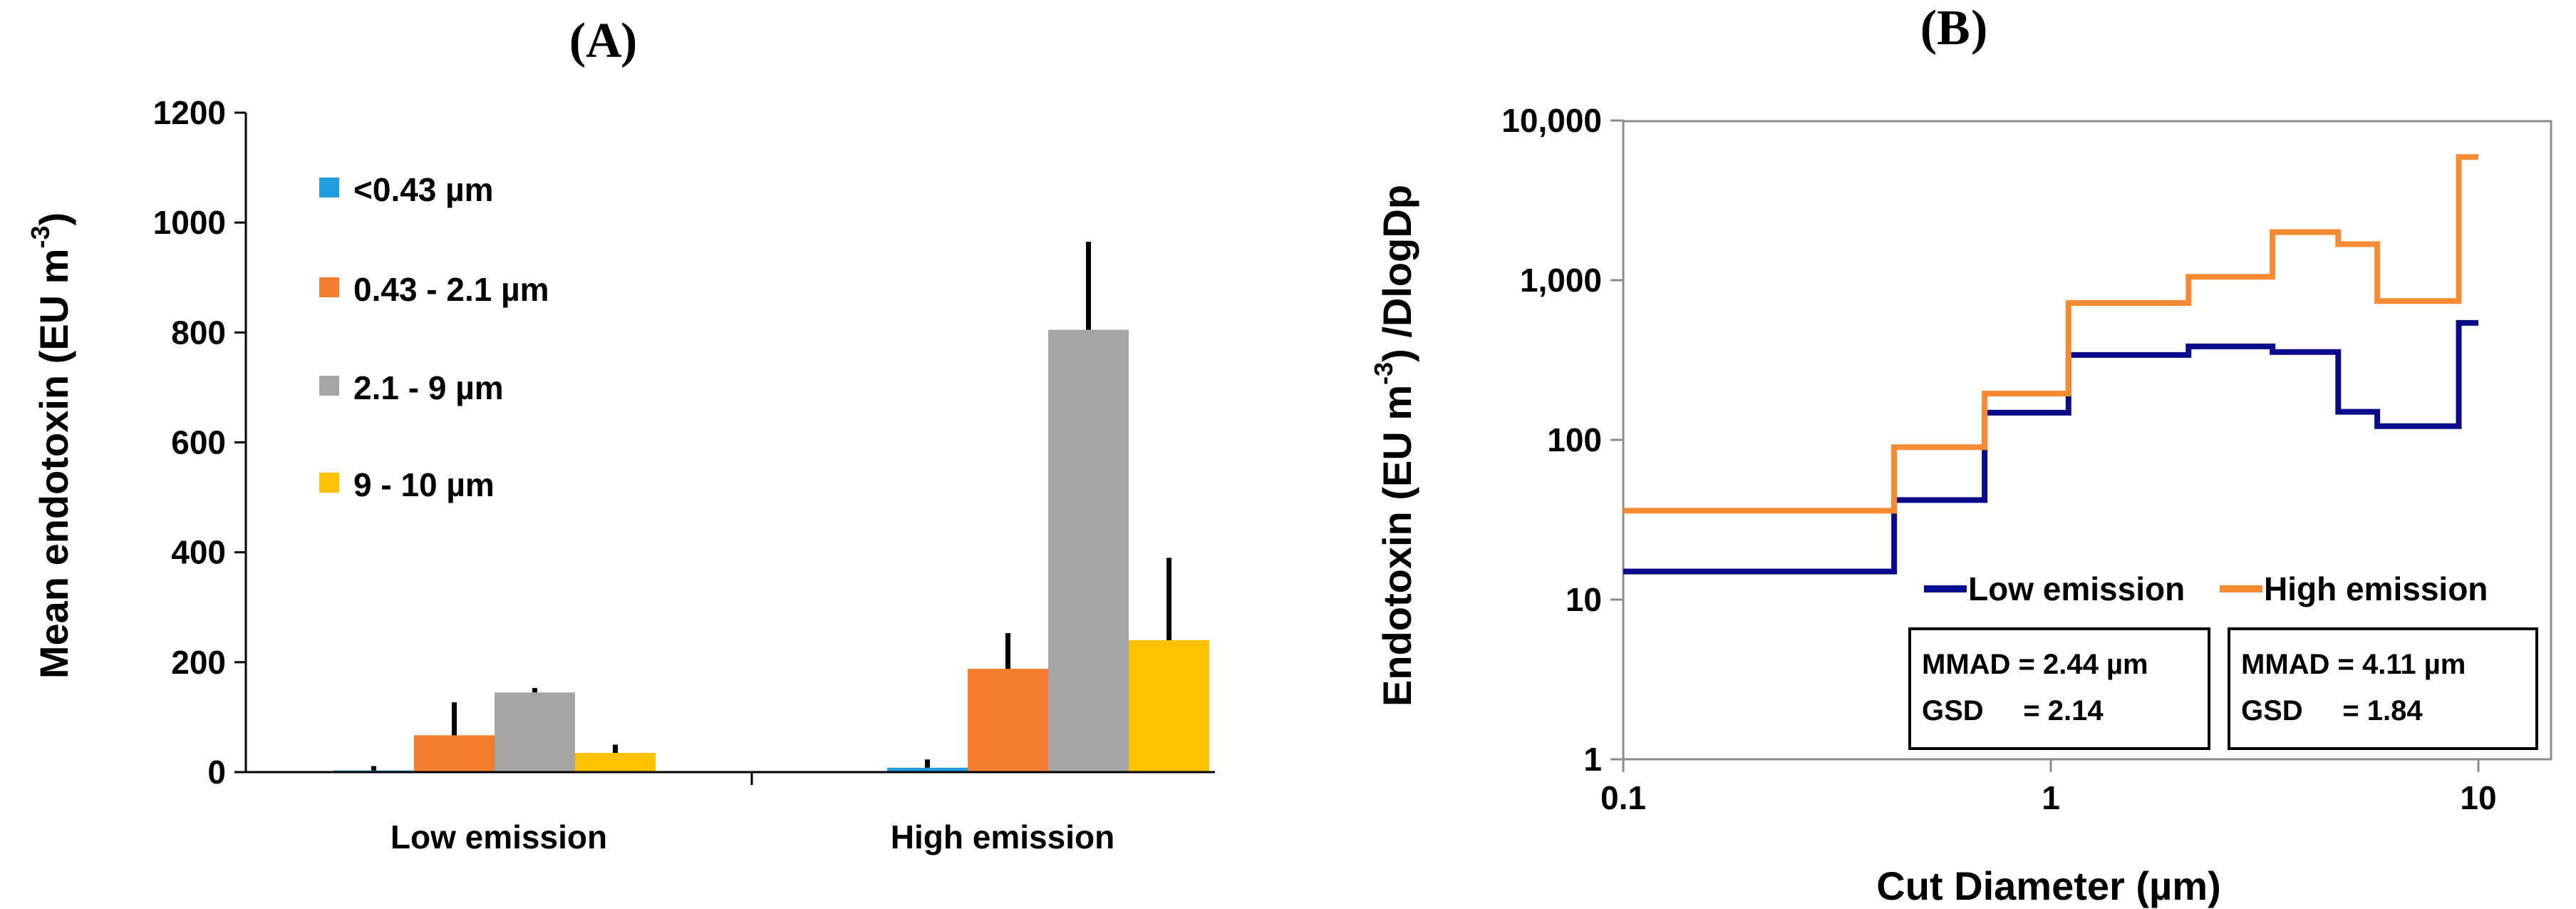 The height and width of the screenshot is (909, 2576). Describe the element at coordinates (216, 772) in the screenshot. I see `y-tick-label: 0` at that location.